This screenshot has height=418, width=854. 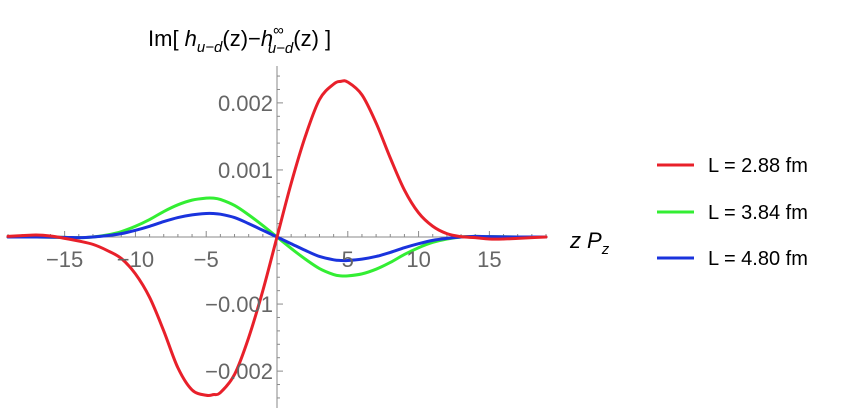 I want to click on x-tick-label: 10, so click(x=418, y=259).